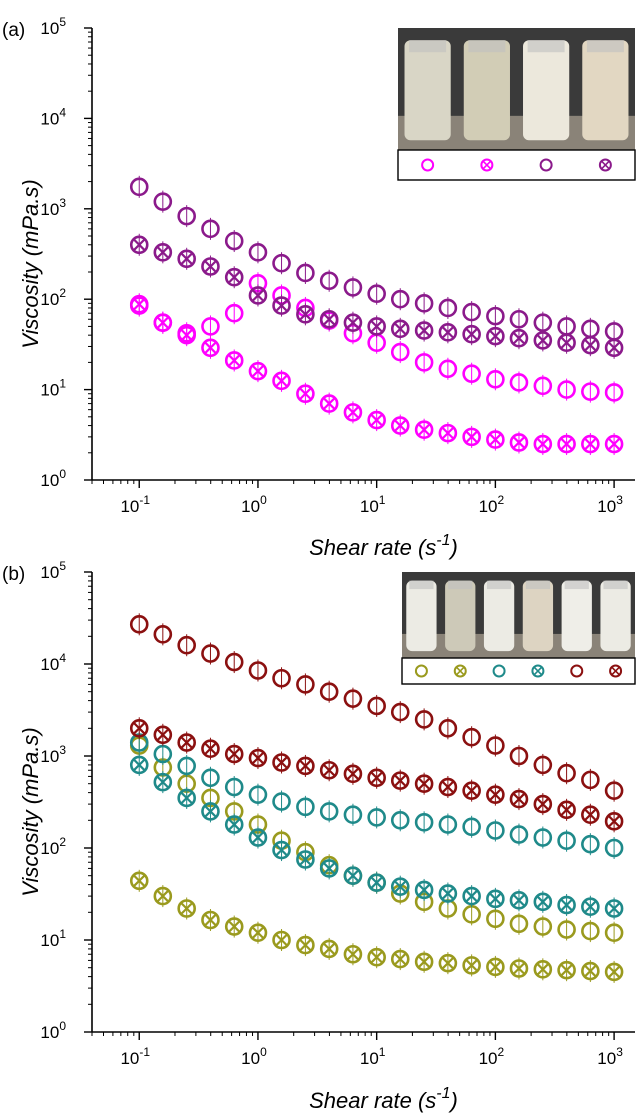 Image resolution: width=643 pixels, height=1117 pixels. Describe the element at coordinates (53, 478) in the screenshot. I see `y-tick-label: 10⁰` at that location.